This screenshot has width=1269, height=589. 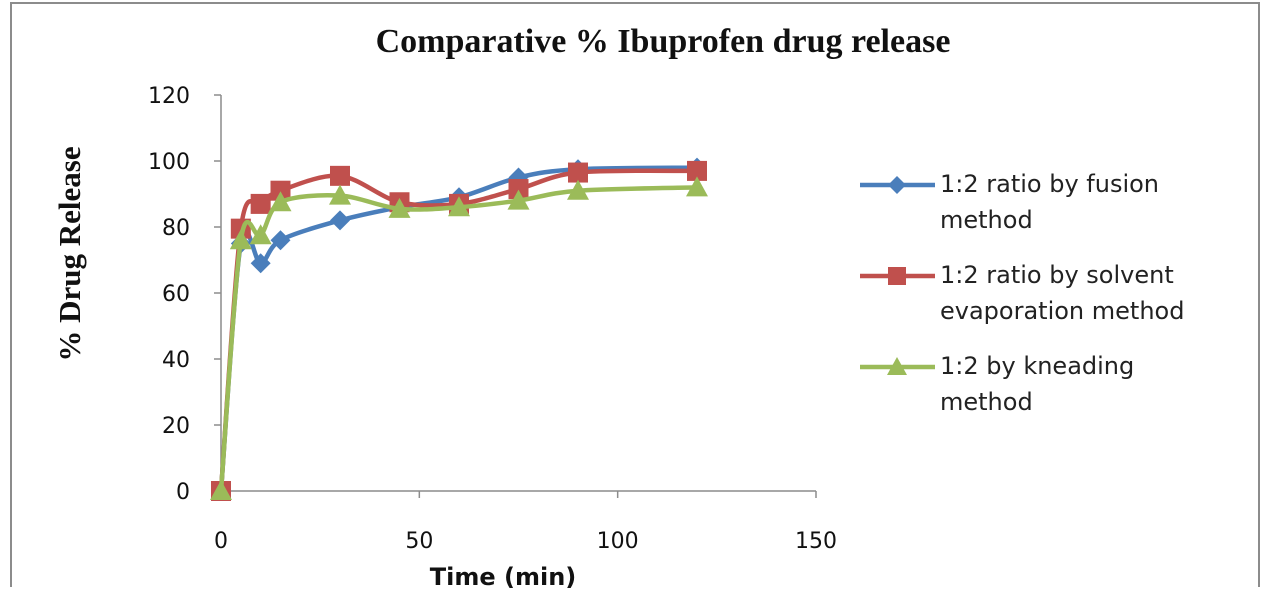 I want to click on x-tick-label: 100, so click(x=618, y=541).